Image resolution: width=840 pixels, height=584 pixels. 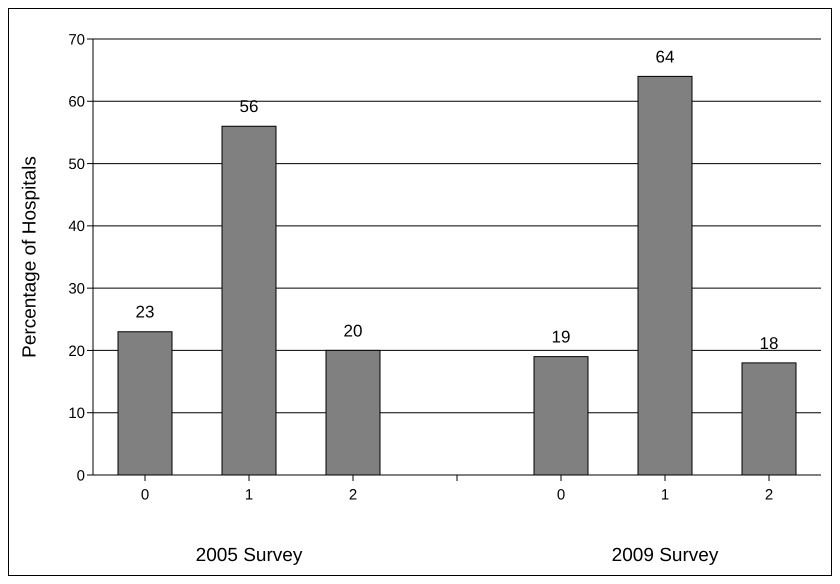 I want to click on data-label: 64, so click(x=665, y=56).